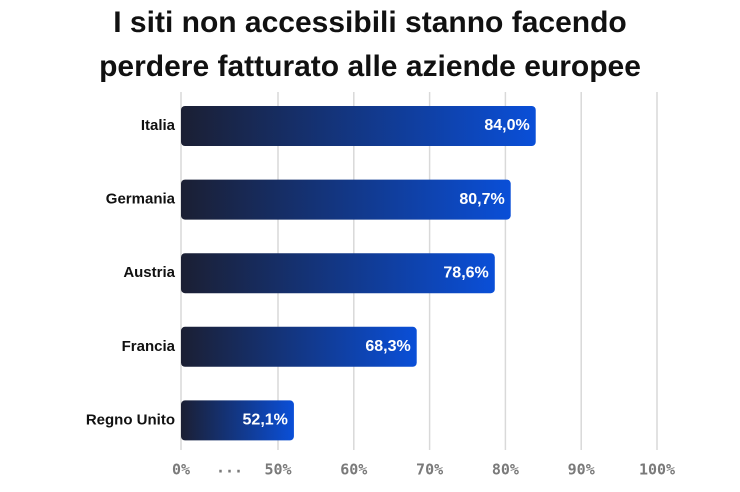  What do you see at coordinates (481, 199) in the screenshot?
I see `value-label: 80,7%` at bounding box center [481, 199].